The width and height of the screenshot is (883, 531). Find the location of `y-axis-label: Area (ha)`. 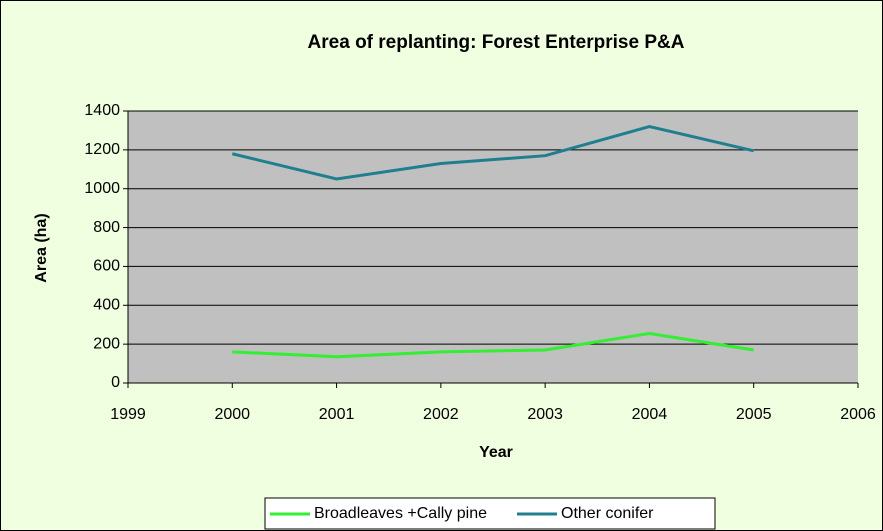

y-axis-label: Area (ha) is located at coordinates (41, 247).